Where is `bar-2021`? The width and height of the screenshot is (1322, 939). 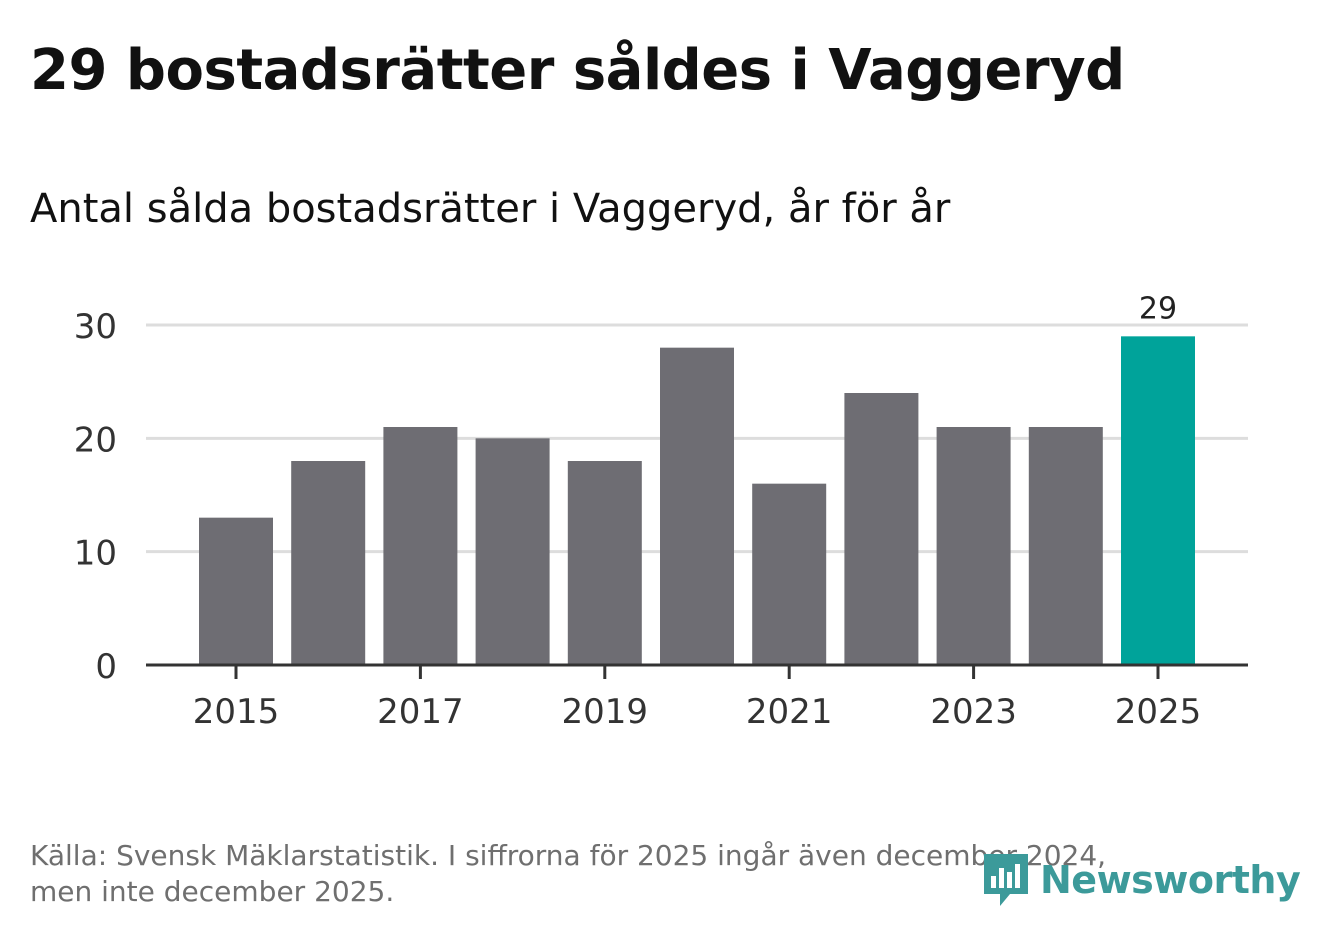 bar-2021 is located at coordinates (789, 574).